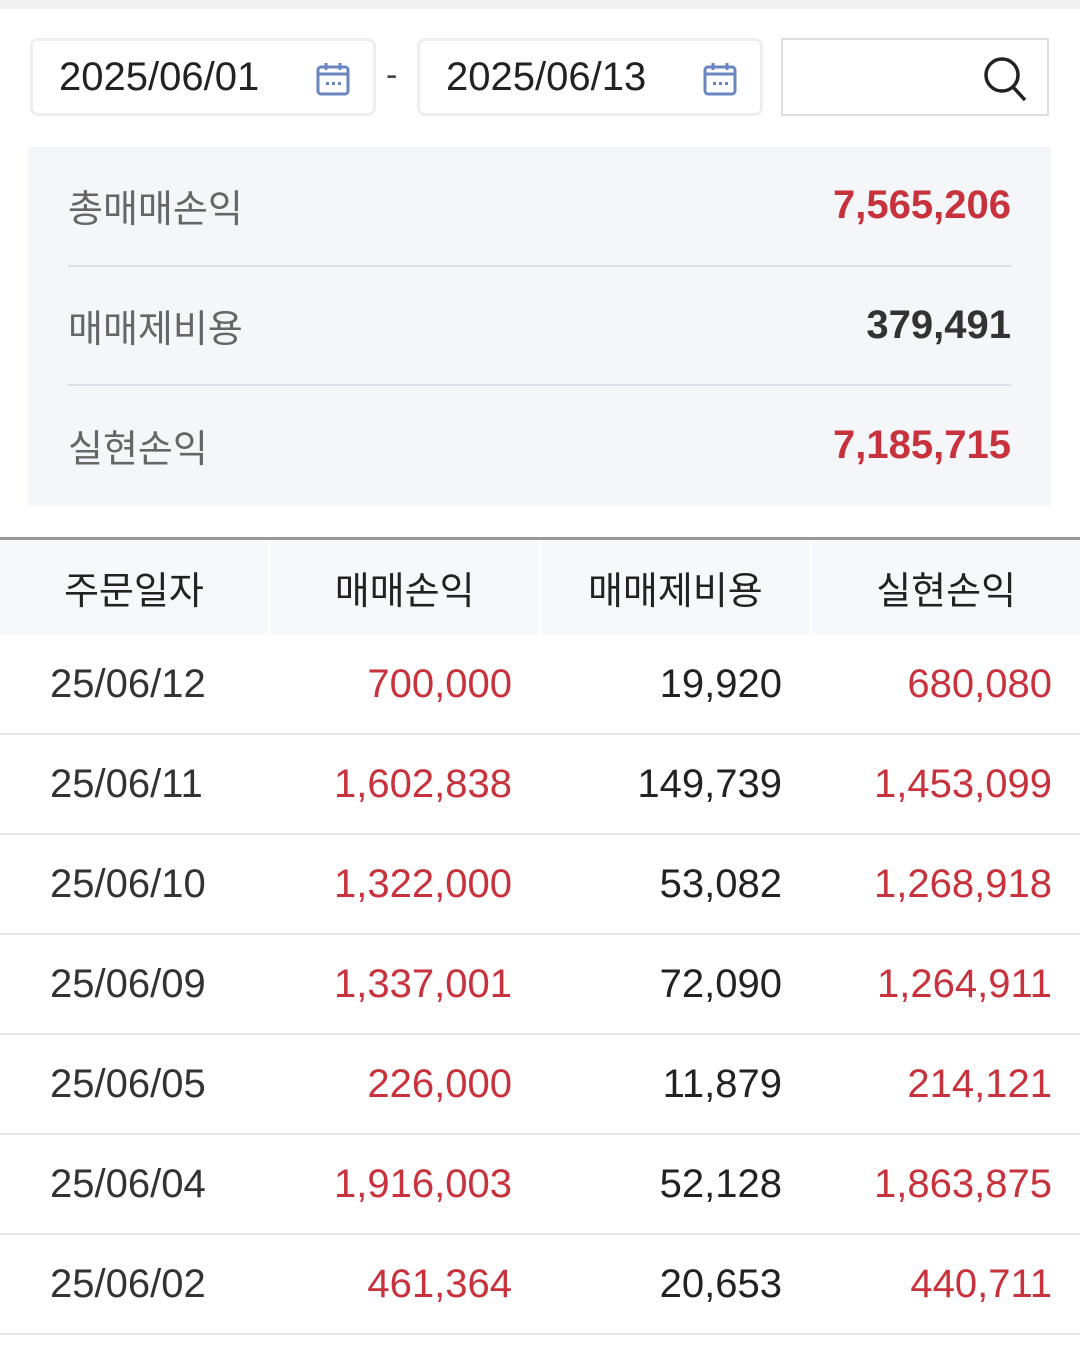  Describe the element at coordinates (128, 1083) in the screenshot. I see `order-date-cell: 25/06/05` at that location.